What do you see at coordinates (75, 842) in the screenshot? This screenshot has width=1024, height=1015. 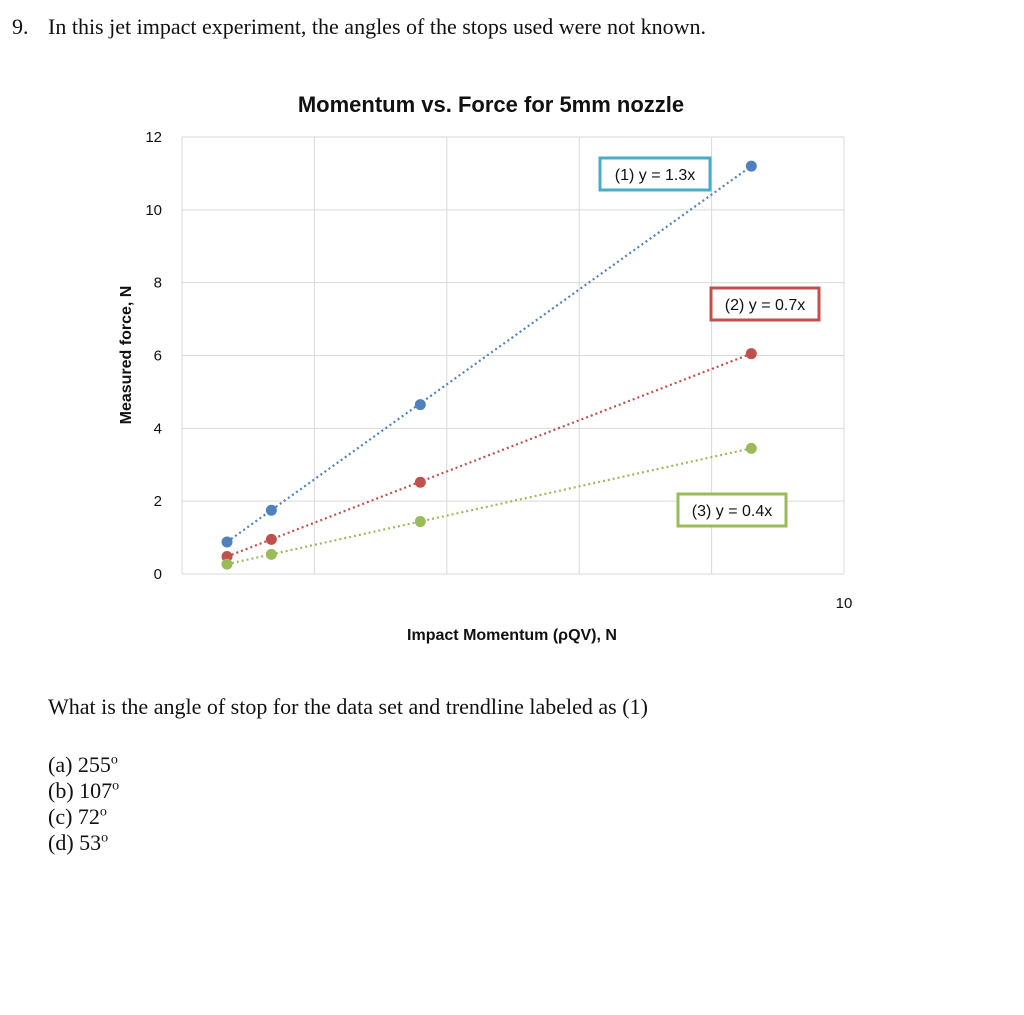 I see `option-label: (d) 53` at bounding box center [75, 842].